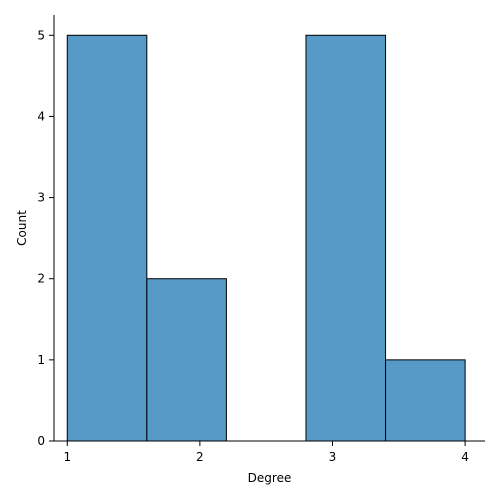  What do you see at coordinates (41, 279) in the screenshot?
I see `y-tick-label: 2` at bounding box center [41, 279].